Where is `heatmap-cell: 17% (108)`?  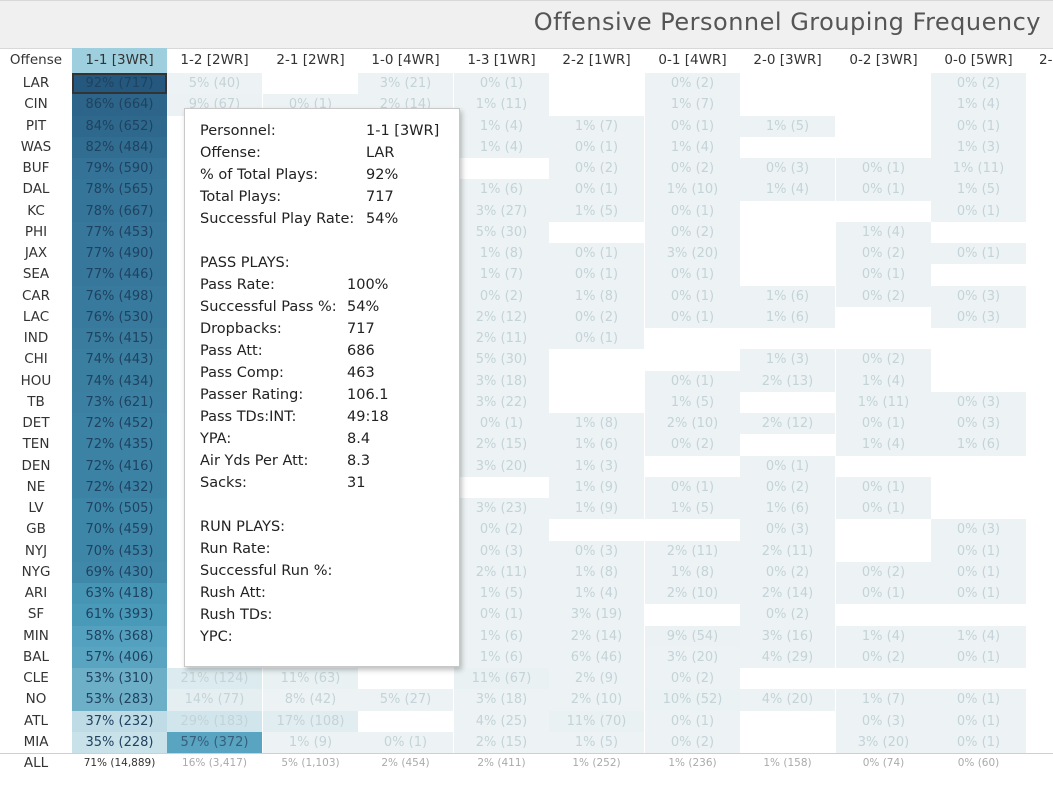 heatmap-cell: 17% (108) is located at coordinates (310, 721).